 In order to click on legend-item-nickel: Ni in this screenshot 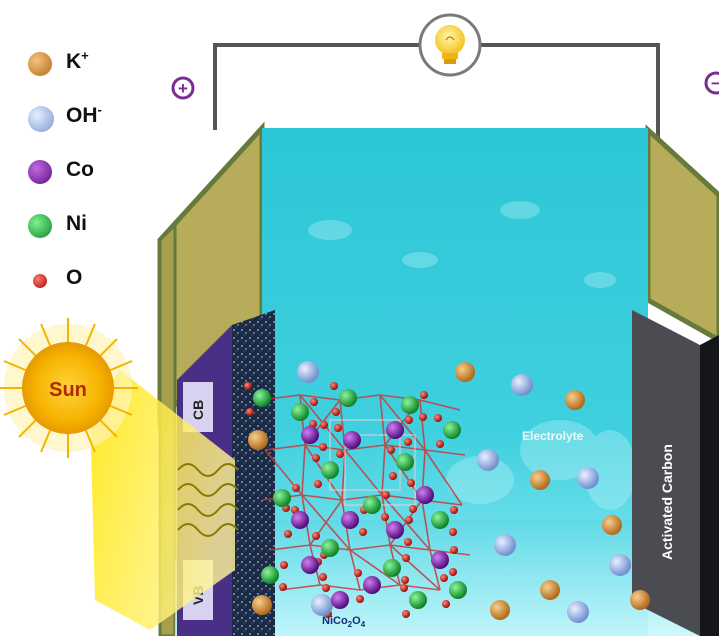, I will do `click(92, 231)`.